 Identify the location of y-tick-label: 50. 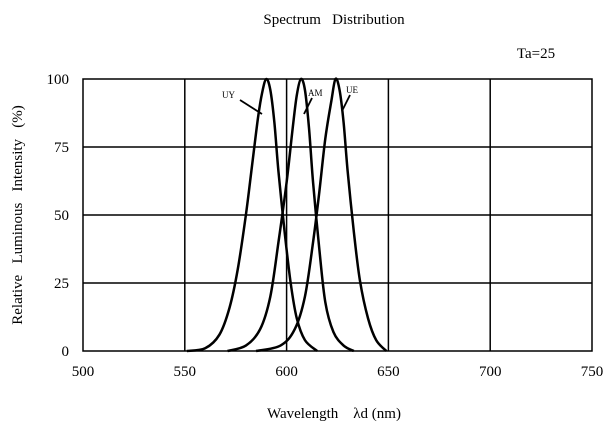
(61, 216).